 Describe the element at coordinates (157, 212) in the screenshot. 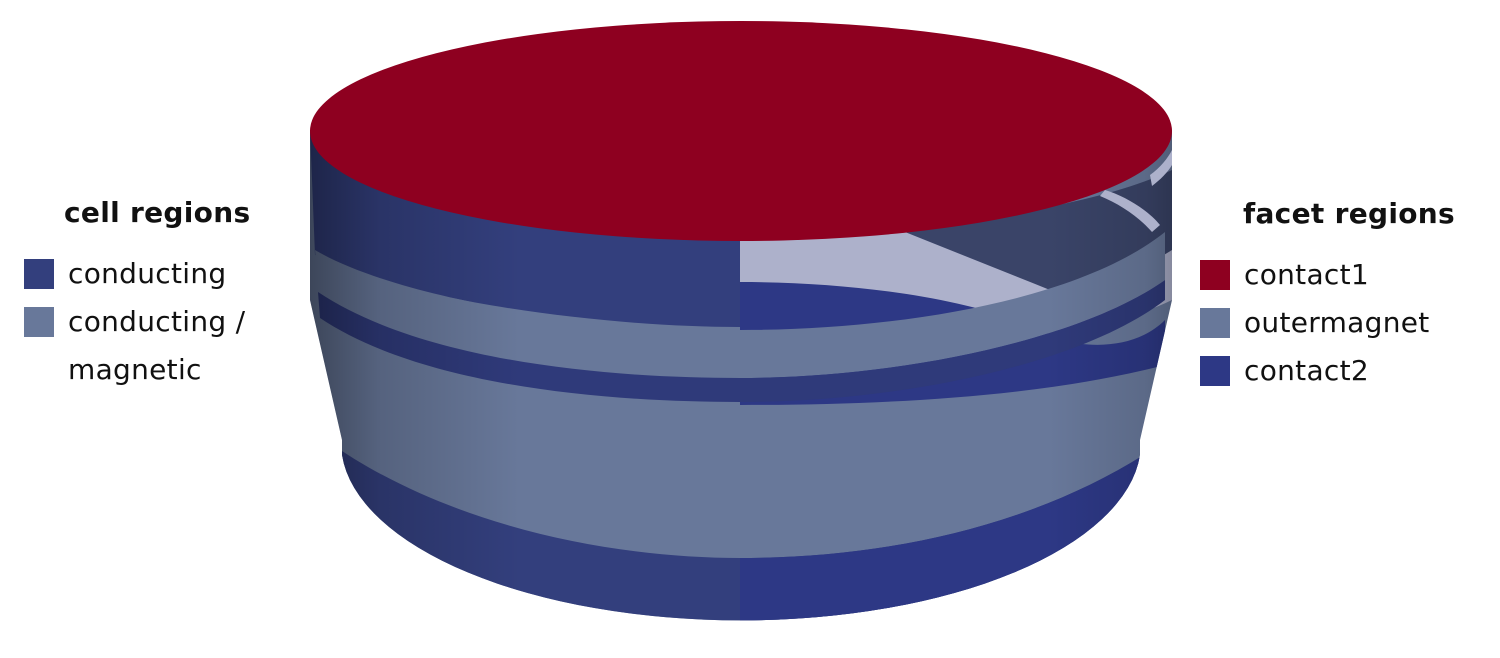

I see `cell-legend-title: cell regions` at that location.